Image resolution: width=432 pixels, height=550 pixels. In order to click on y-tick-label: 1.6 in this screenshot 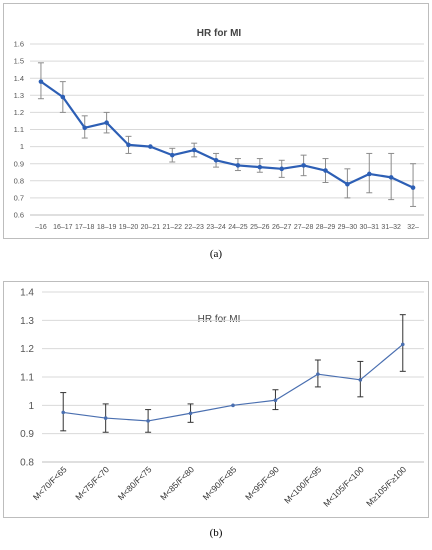, I will do `click(19, 44)`.